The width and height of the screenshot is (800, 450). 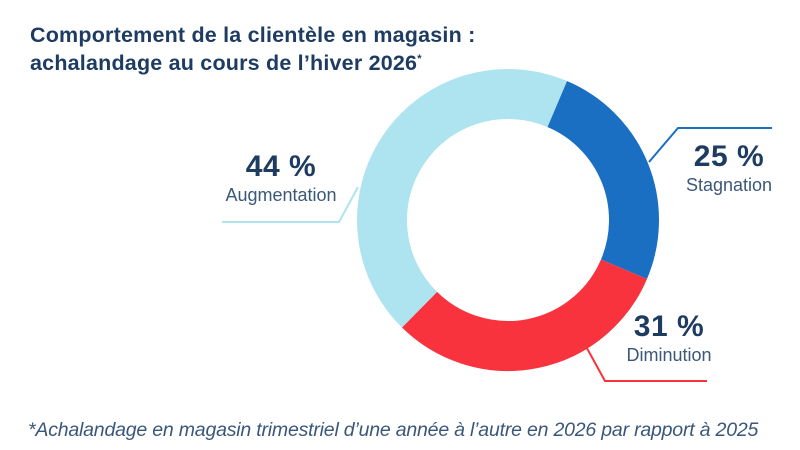 I want to click on title-line-2: achalandage au cours de l’hiver 2026*, so click(x=226, y=62).